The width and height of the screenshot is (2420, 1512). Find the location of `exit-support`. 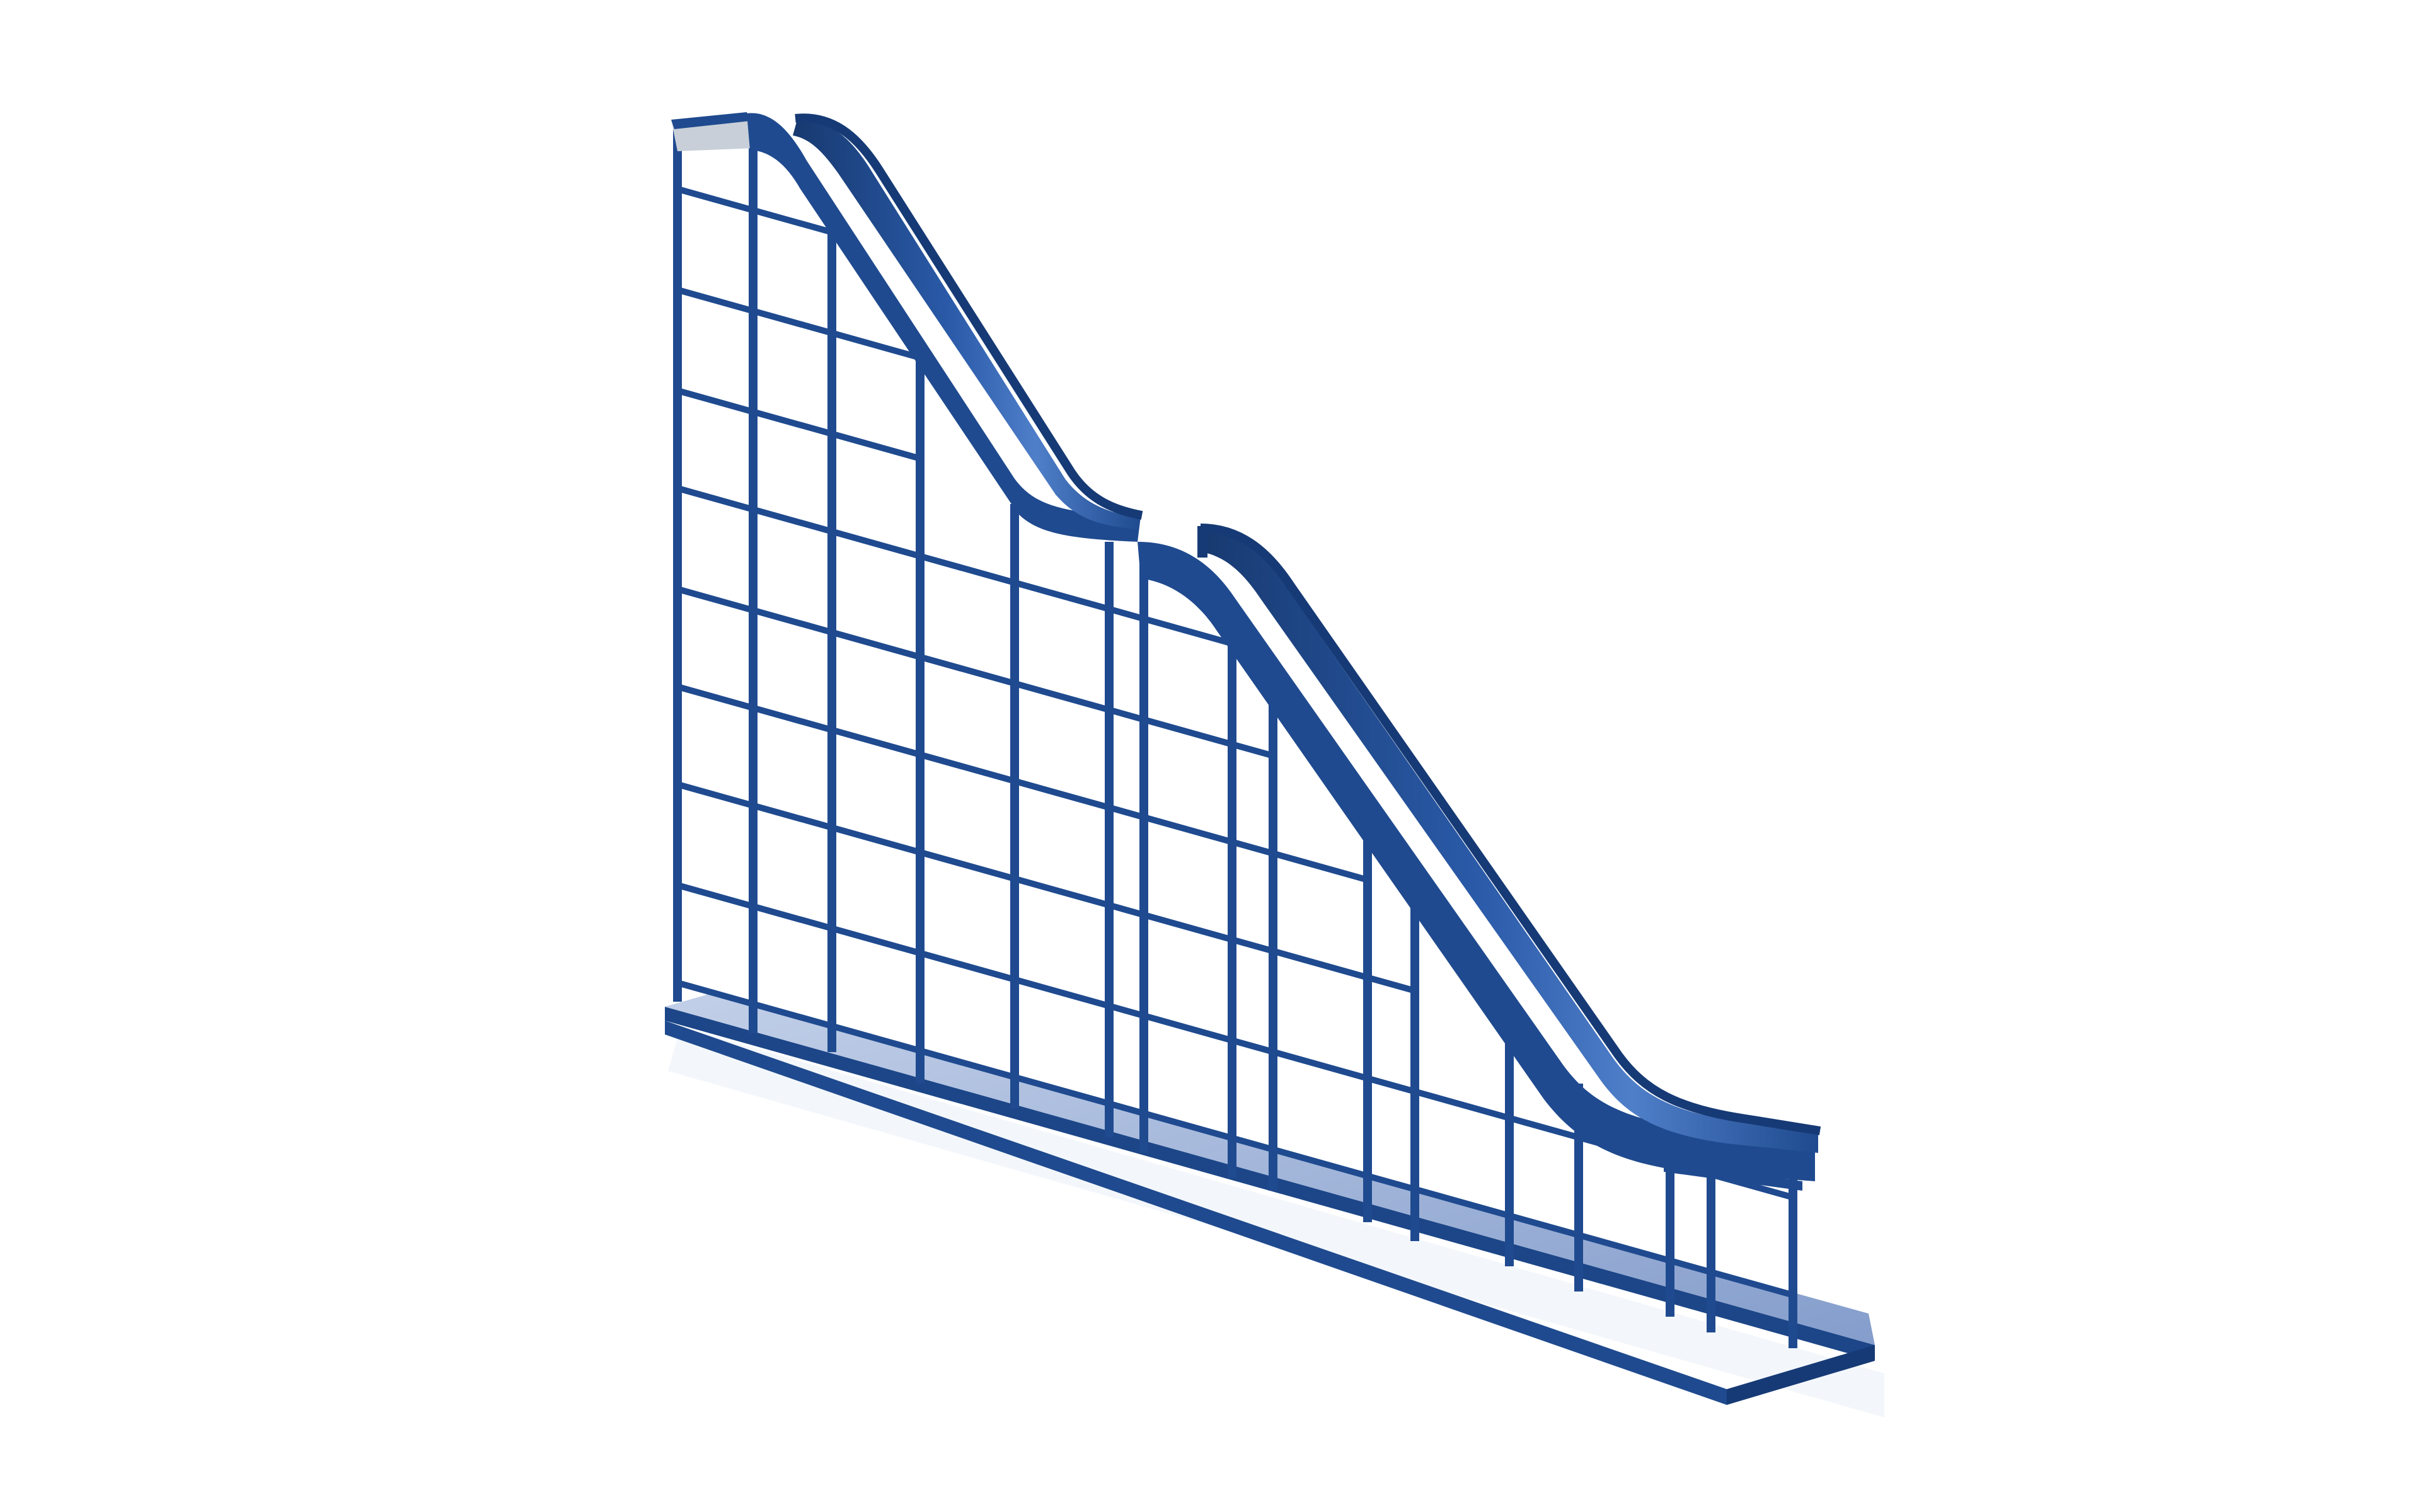

exit-support is located at coordinates (1733, 1176).